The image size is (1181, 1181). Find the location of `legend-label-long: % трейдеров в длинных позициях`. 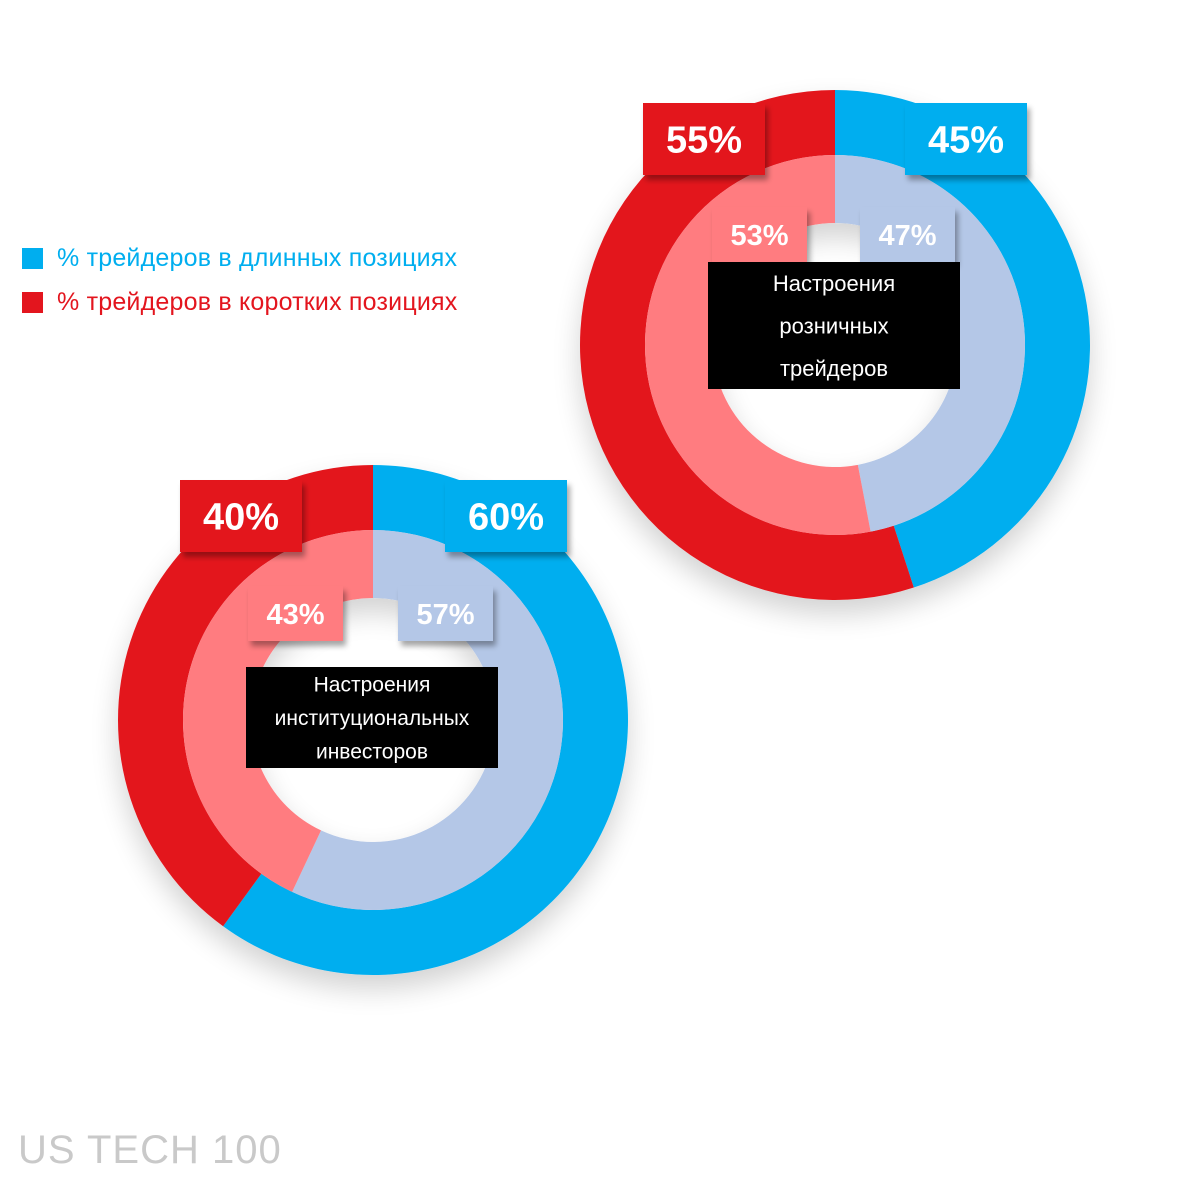

legend-label-long: % трейдеров в длинных позициях is located at coordinates (257, 257).